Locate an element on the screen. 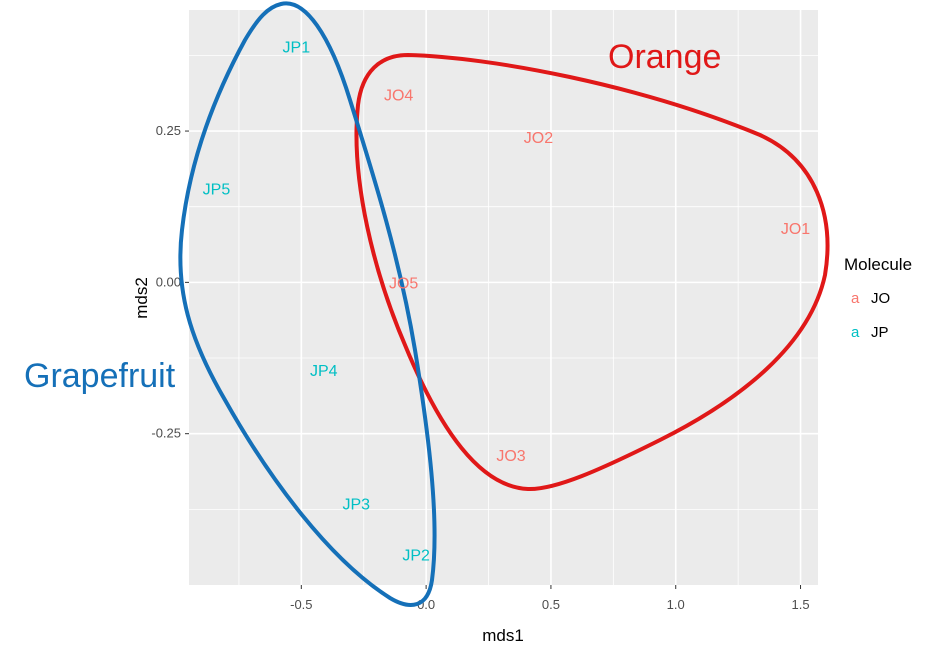 The height and width of the screenshot is (654, 930). x-tick-label: 0.5 is located at coordinates (551, 604).